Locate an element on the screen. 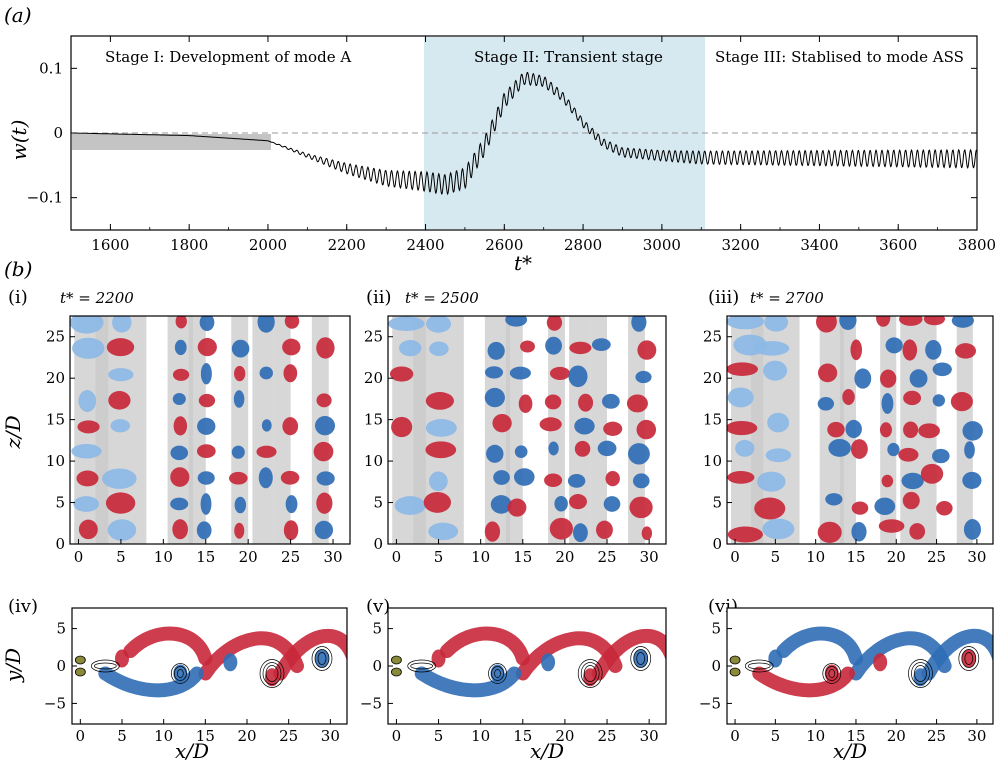  x-tick-label: 2200 is located at coordinates (347, 245).